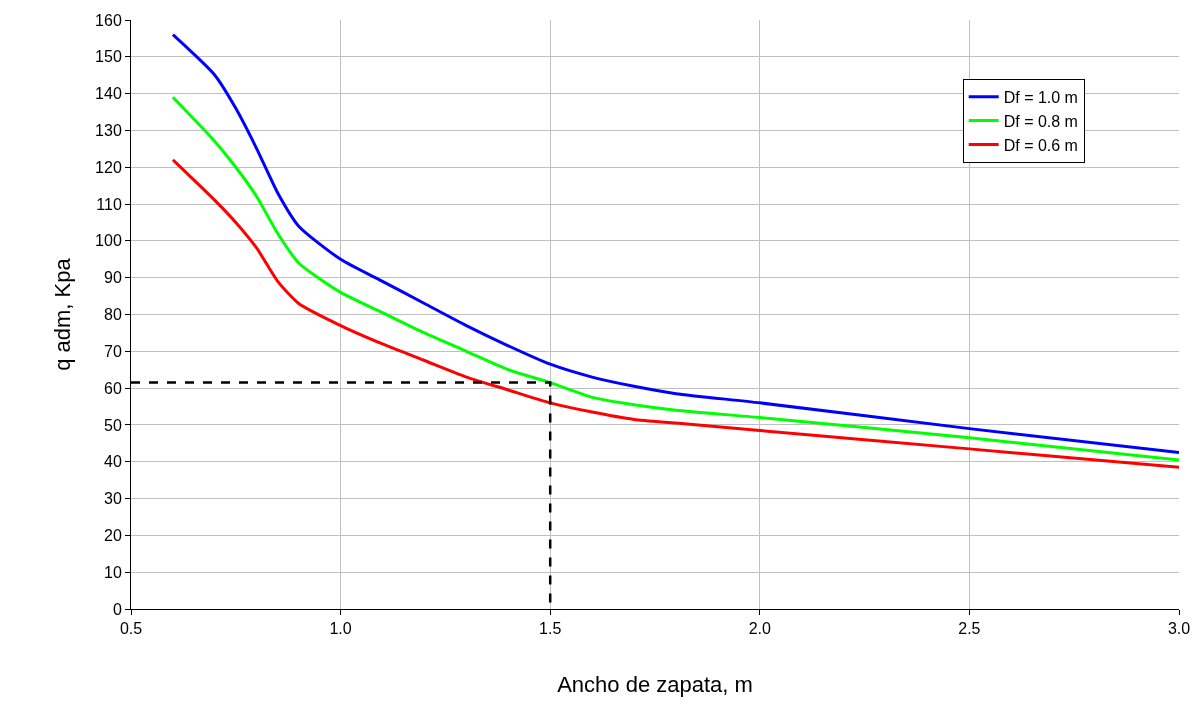  I want to click on legend-label: Df = 0.8 m, so click(1040, 121).